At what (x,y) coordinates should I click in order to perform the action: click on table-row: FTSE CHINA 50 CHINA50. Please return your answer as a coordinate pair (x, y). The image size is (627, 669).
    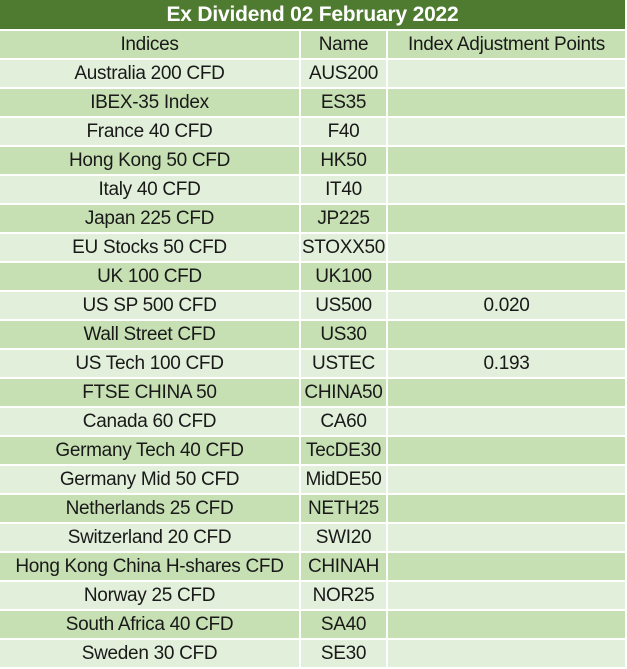
    Looking at the image, I should click on (313, 392).